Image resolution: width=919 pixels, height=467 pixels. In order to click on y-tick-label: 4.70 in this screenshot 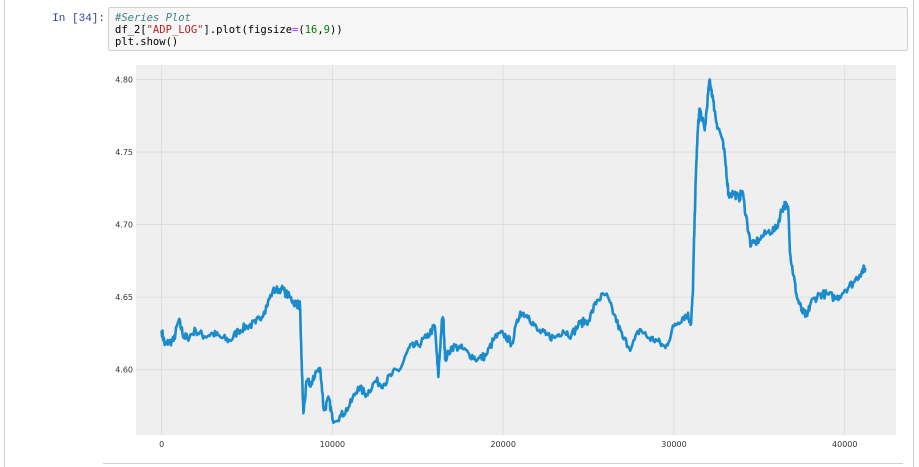, I will do `click(124, 225)`.